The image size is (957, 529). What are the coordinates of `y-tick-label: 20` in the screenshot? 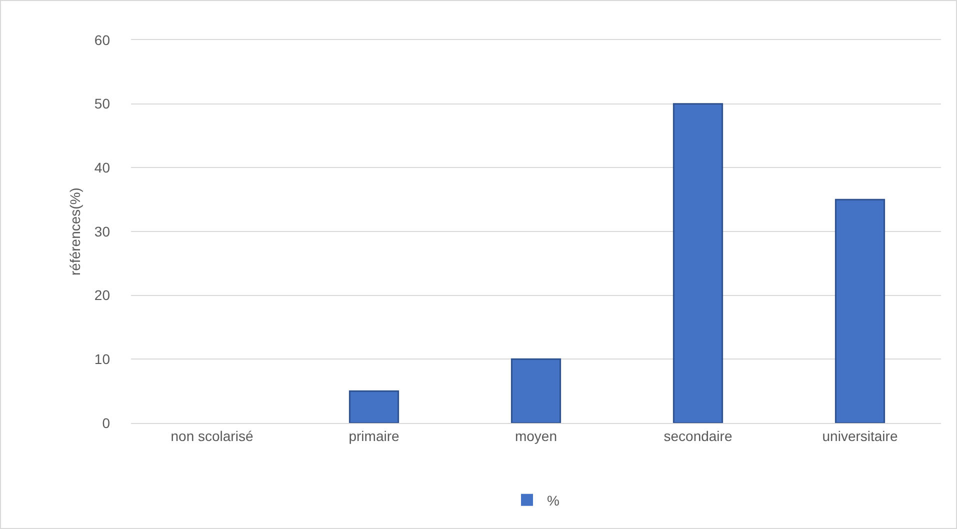 It's located at (102, 295).